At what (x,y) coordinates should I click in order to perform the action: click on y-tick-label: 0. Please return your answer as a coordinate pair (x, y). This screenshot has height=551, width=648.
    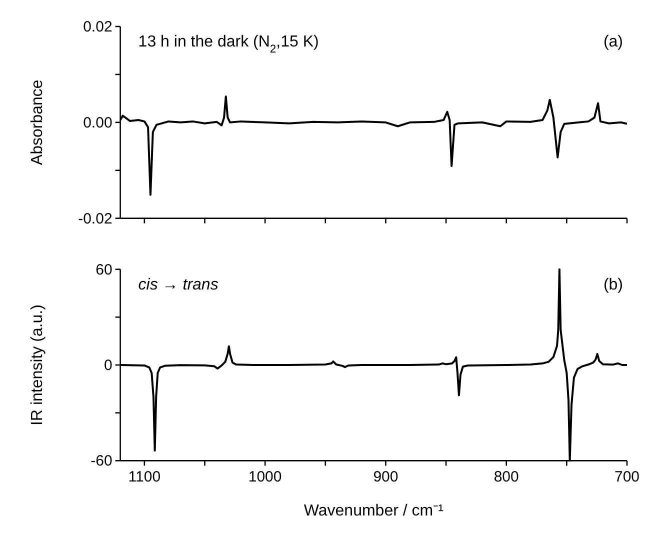
    Looking at the image, I should click on (108, 365).